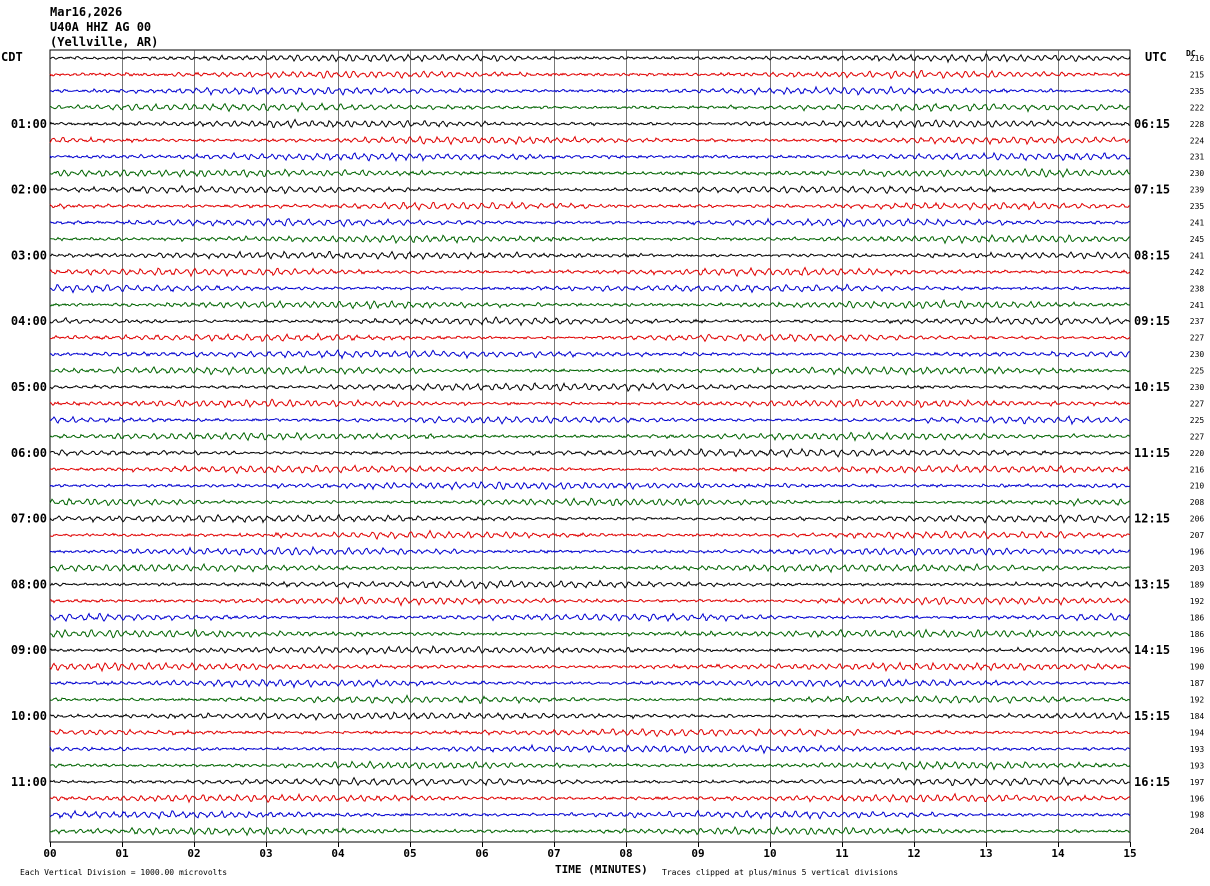 Image resolution: width=1210 pixels, height=886 pixels. Describe the element at coordinates (1197, 667) in the screenshot. I see `dc-offset-label: 190` at that location.